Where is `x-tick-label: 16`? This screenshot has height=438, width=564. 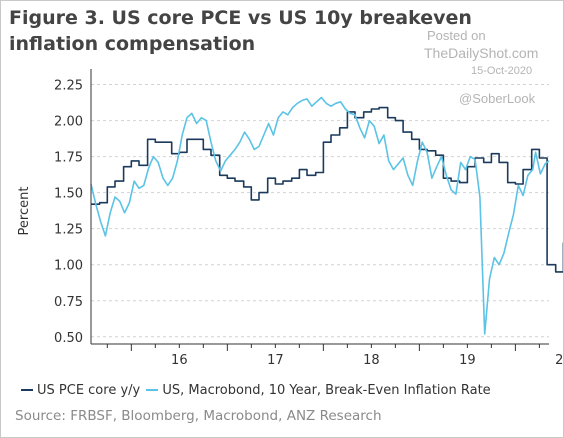
x-tick-label: 16 is located at coordinates (179, 360).